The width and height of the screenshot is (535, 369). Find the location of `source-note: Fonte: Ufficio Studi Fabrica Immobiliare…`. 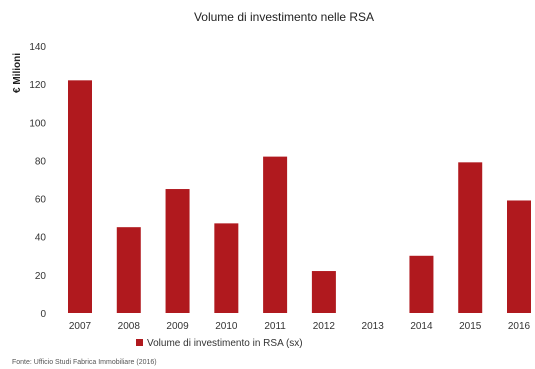

source-note: Fonte: Ufficio Studi Fabrica Immobiliare… is located at coordinates (84, 362).